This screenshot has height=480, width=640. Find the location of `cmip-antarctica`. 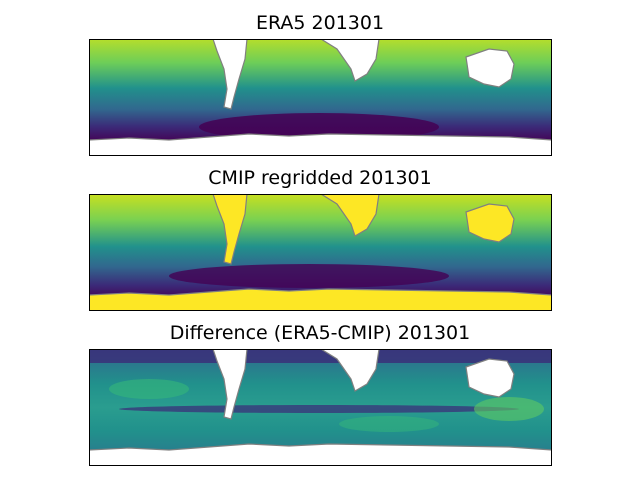

cmip-antarctica is located at coordinates (320, 299).